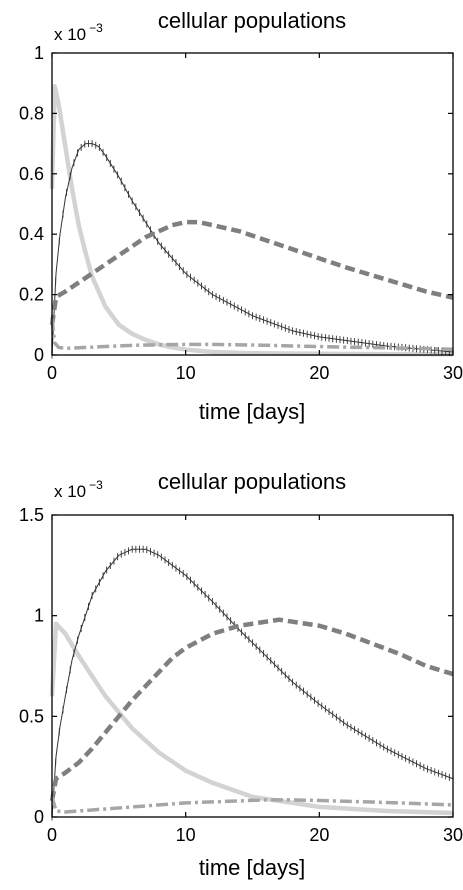  I want to click on y-tick-label: 0.6, so click(31, 174).